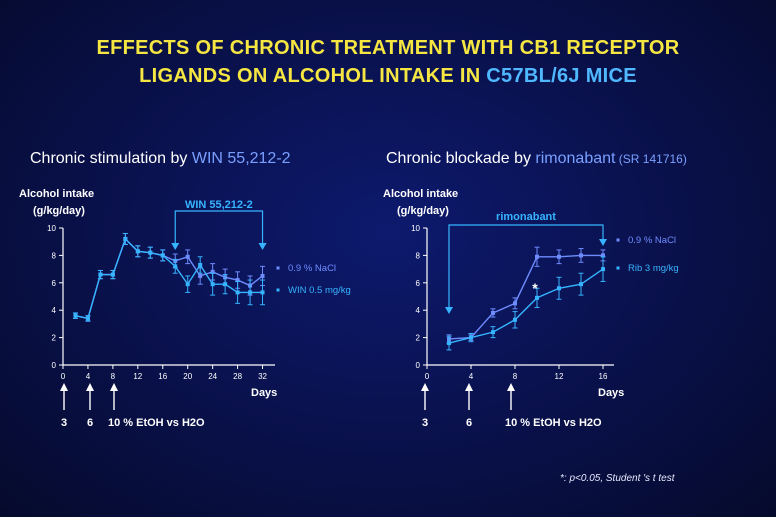 The height and width of the screenshot is (517, 776). I want to click on left-xtick-label: 32, so click(262, 376).